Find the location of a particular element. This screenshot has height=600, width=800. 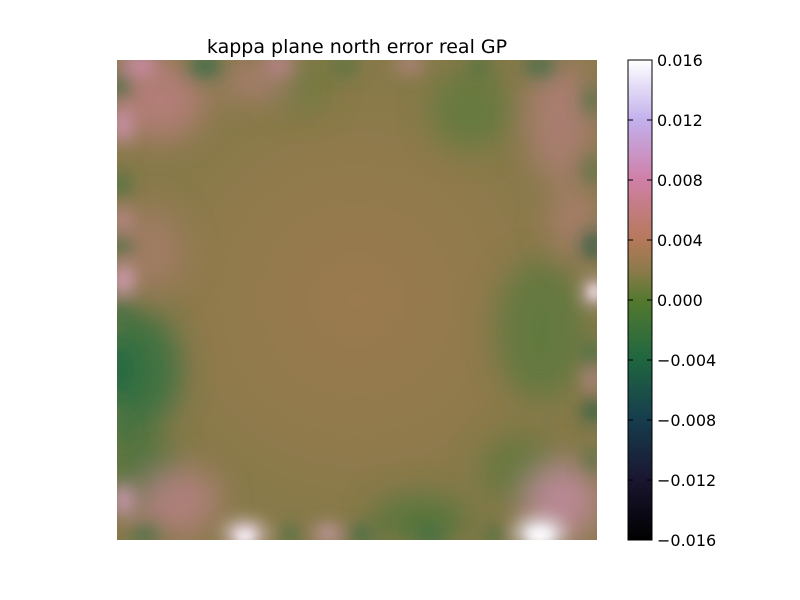

colorbar-tick-label: −0.008 is located at coordinates (686, 420).